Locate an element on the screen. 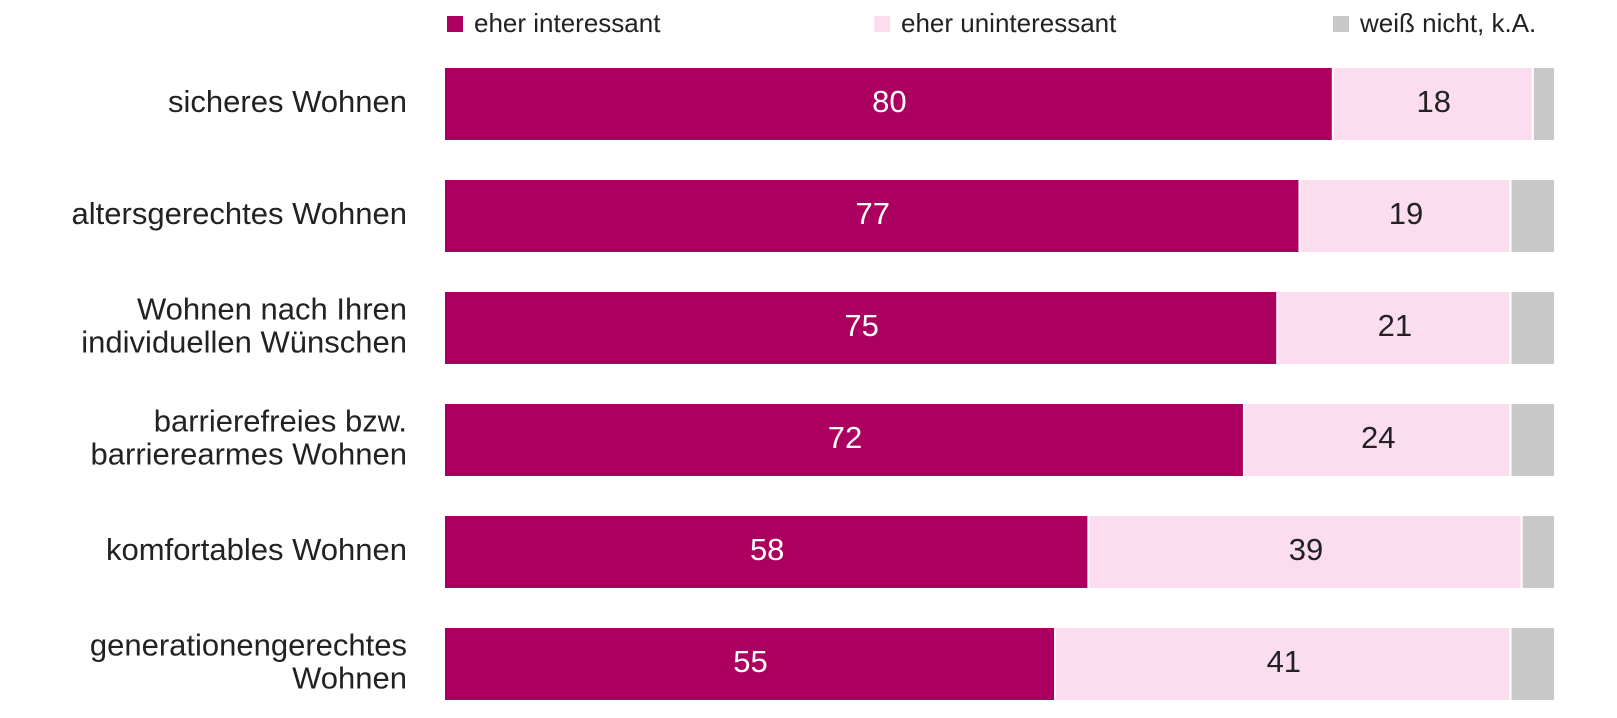 The width and height of the screenshot is (1617, 718). category-label: Wohnen nach Ihren individuellen Wünschen is located at coordinates (244, 326).